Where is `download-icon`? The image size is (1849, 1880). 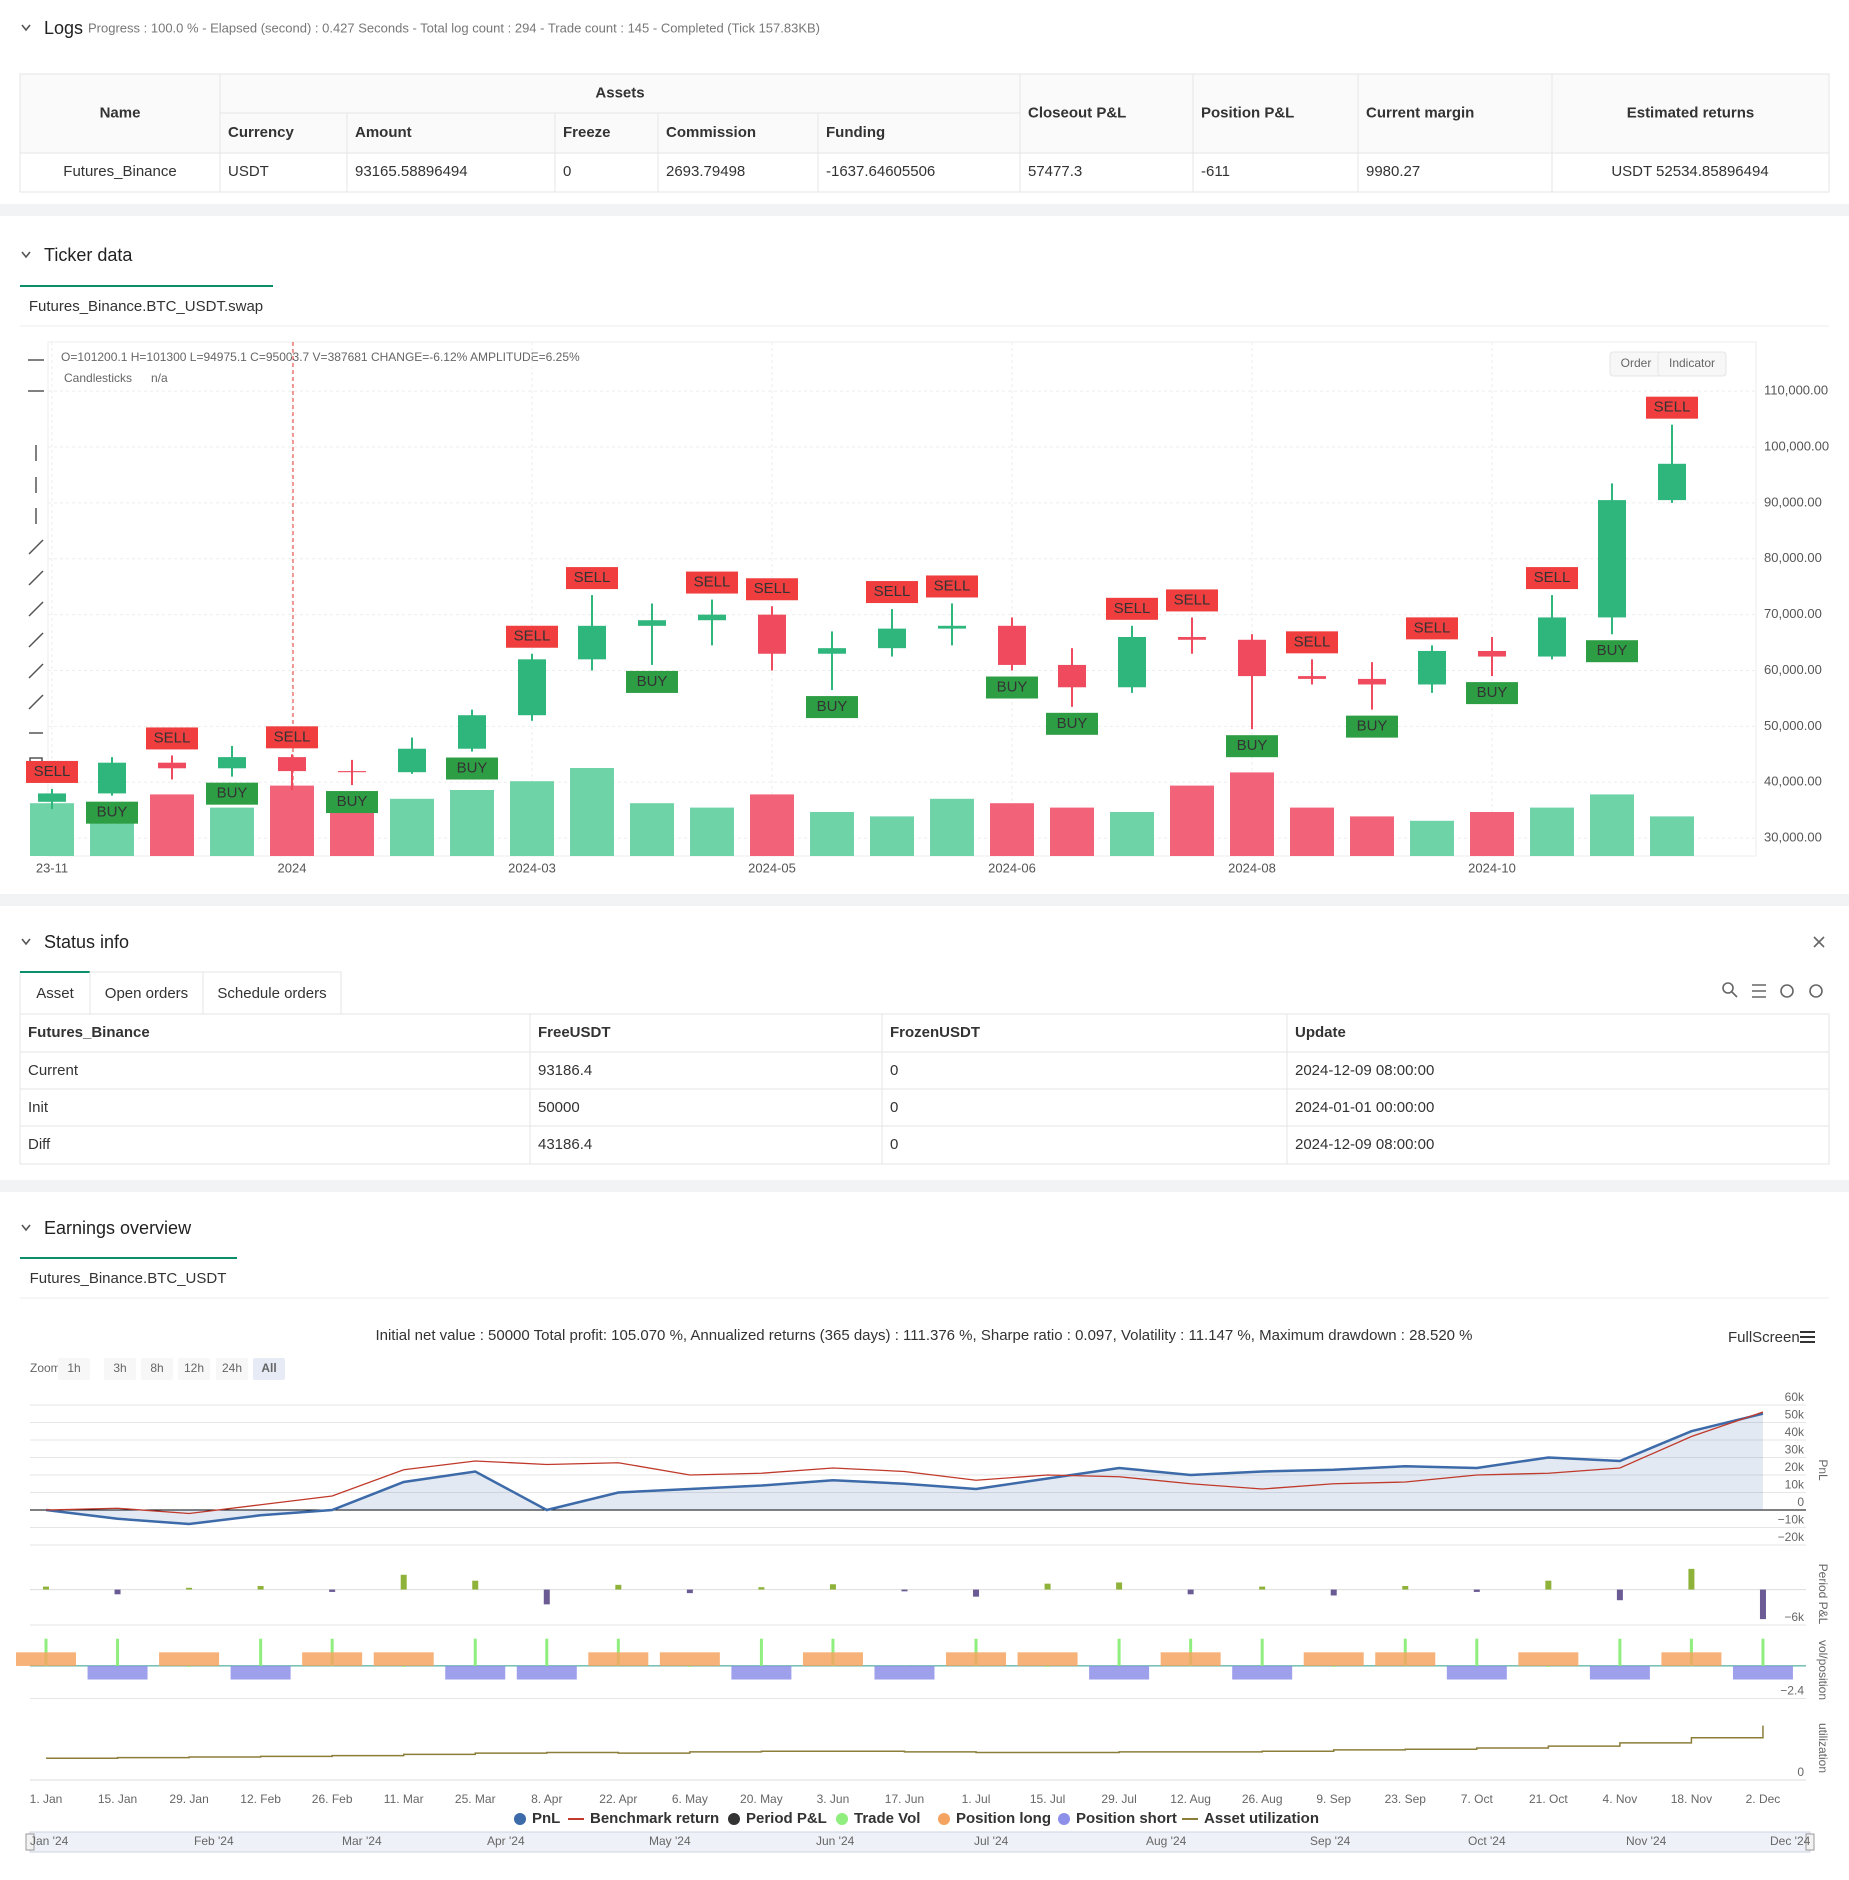 download-icon is located at coordinates (1787, 991).